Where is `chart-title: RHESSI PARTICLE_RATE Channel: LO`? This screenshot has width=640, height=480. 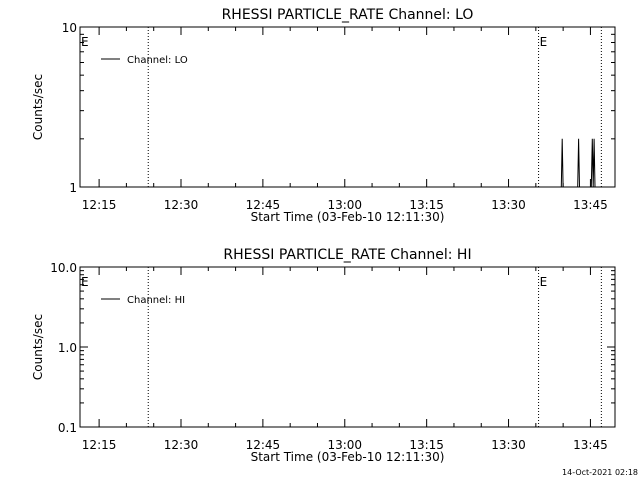 chart-title: RHESSI PARTICLE_RATE Channel: LO is located at coordinates (348, 15).